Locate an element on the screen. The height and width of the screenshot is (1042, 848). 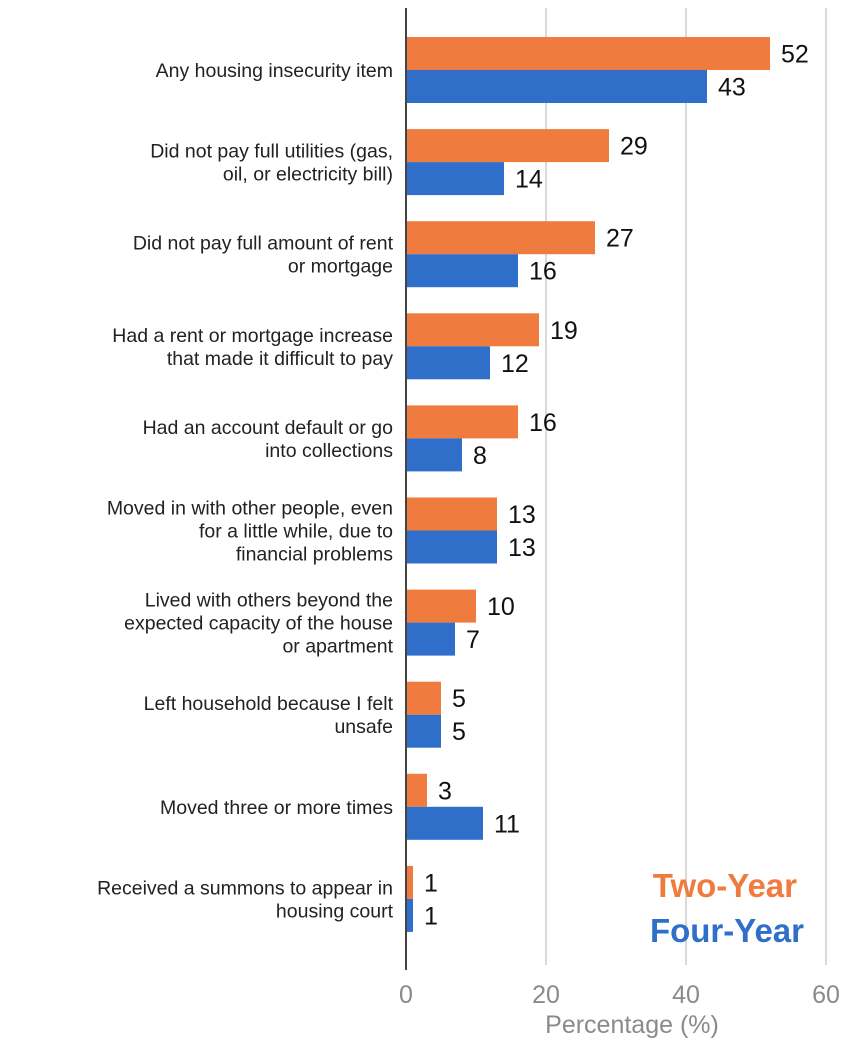
category-label-3-line-1: that made it difficult to pay is located at coordinates (280, 359).